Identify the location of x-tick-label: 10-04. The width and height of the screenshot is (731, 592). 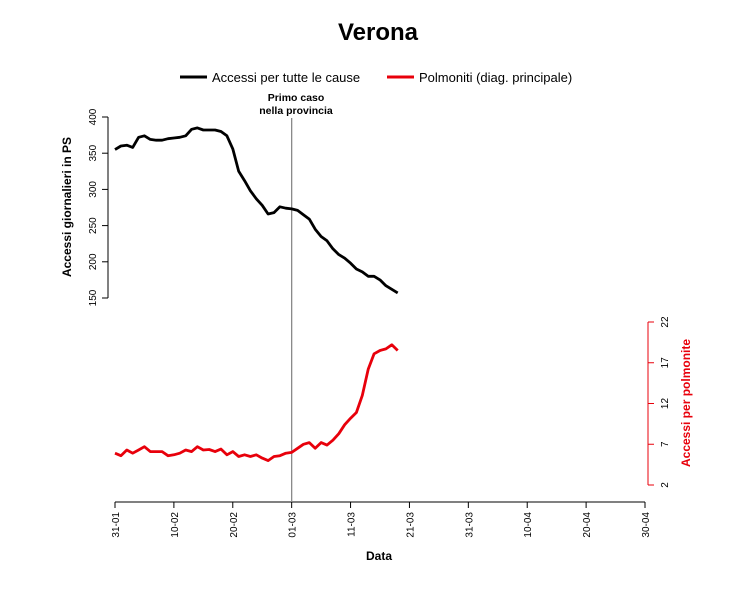
(528, 525).